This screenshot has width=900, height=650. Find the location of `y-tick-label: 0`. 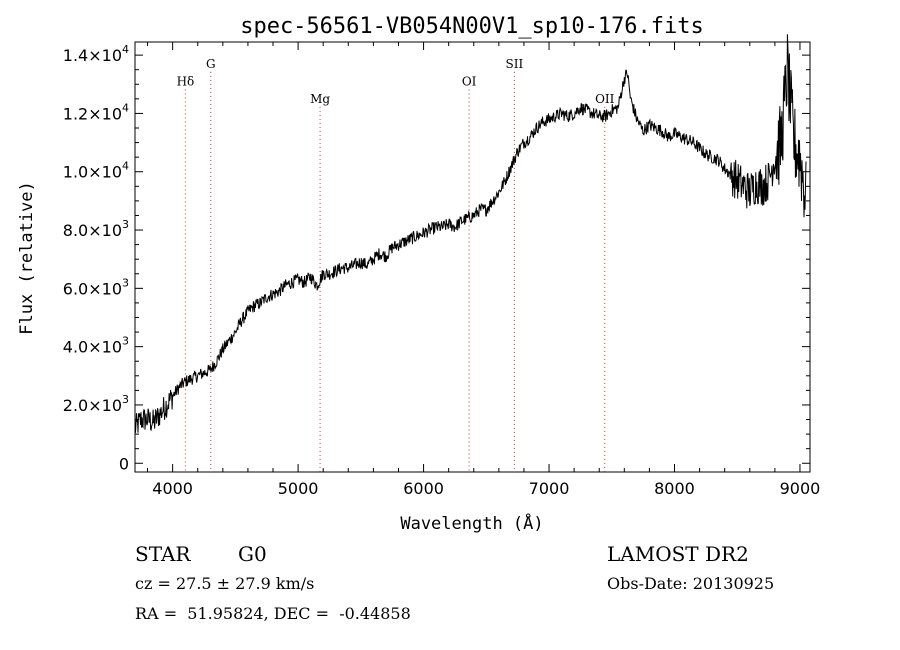

y-tick-label: 0 is located at coordinates (124, 463).